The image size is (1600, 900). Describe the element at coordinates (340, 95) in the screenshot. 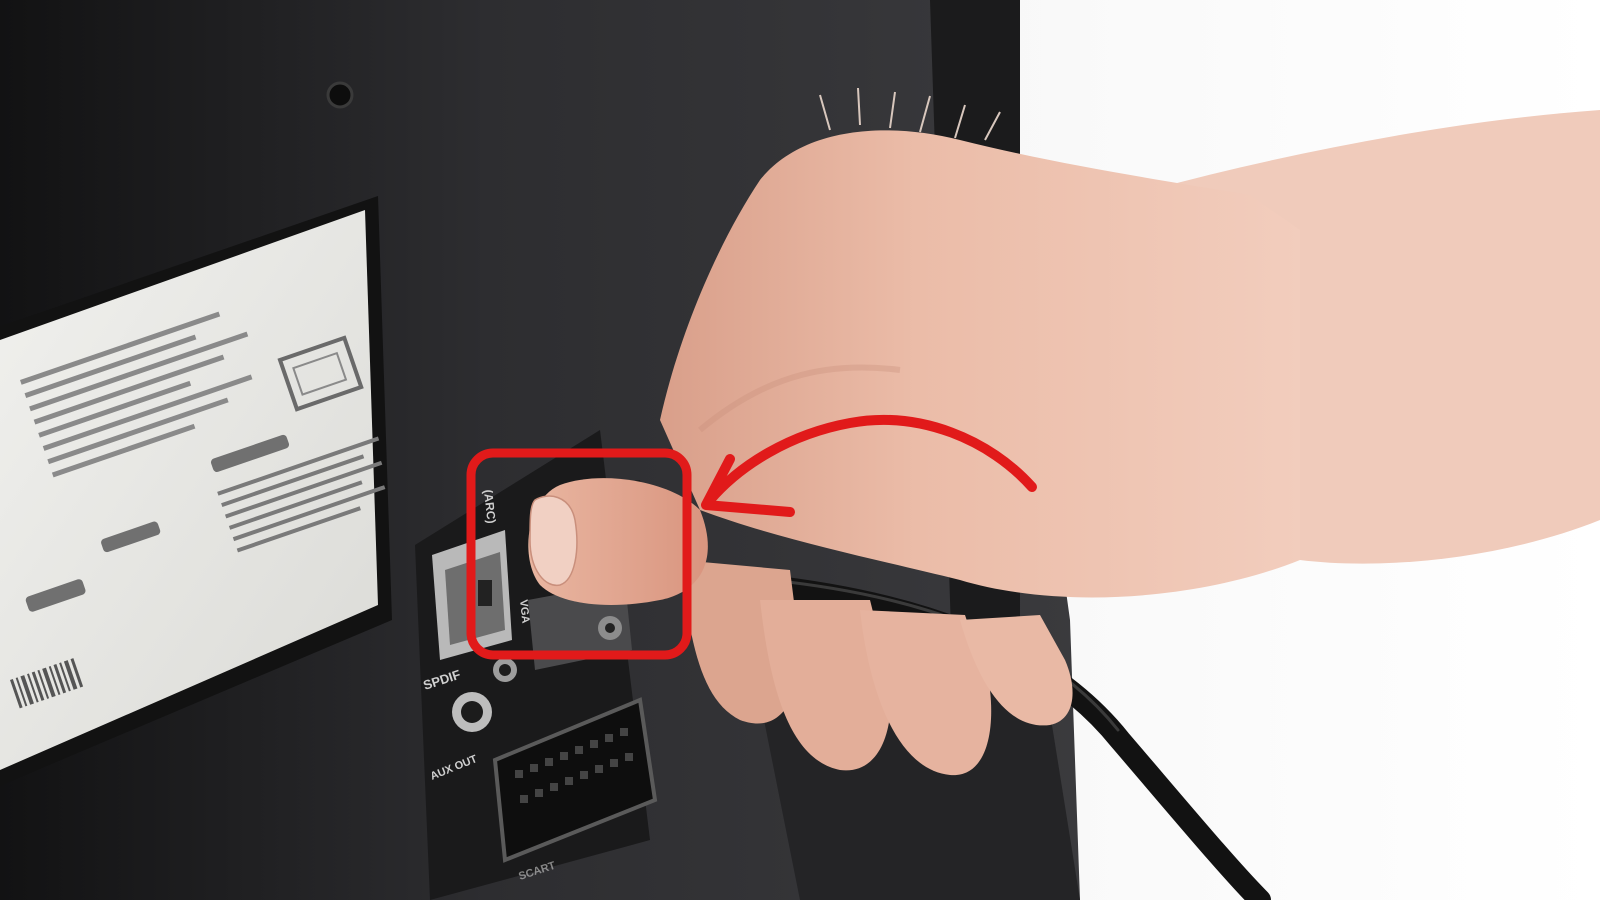

I see `screw` at that location.